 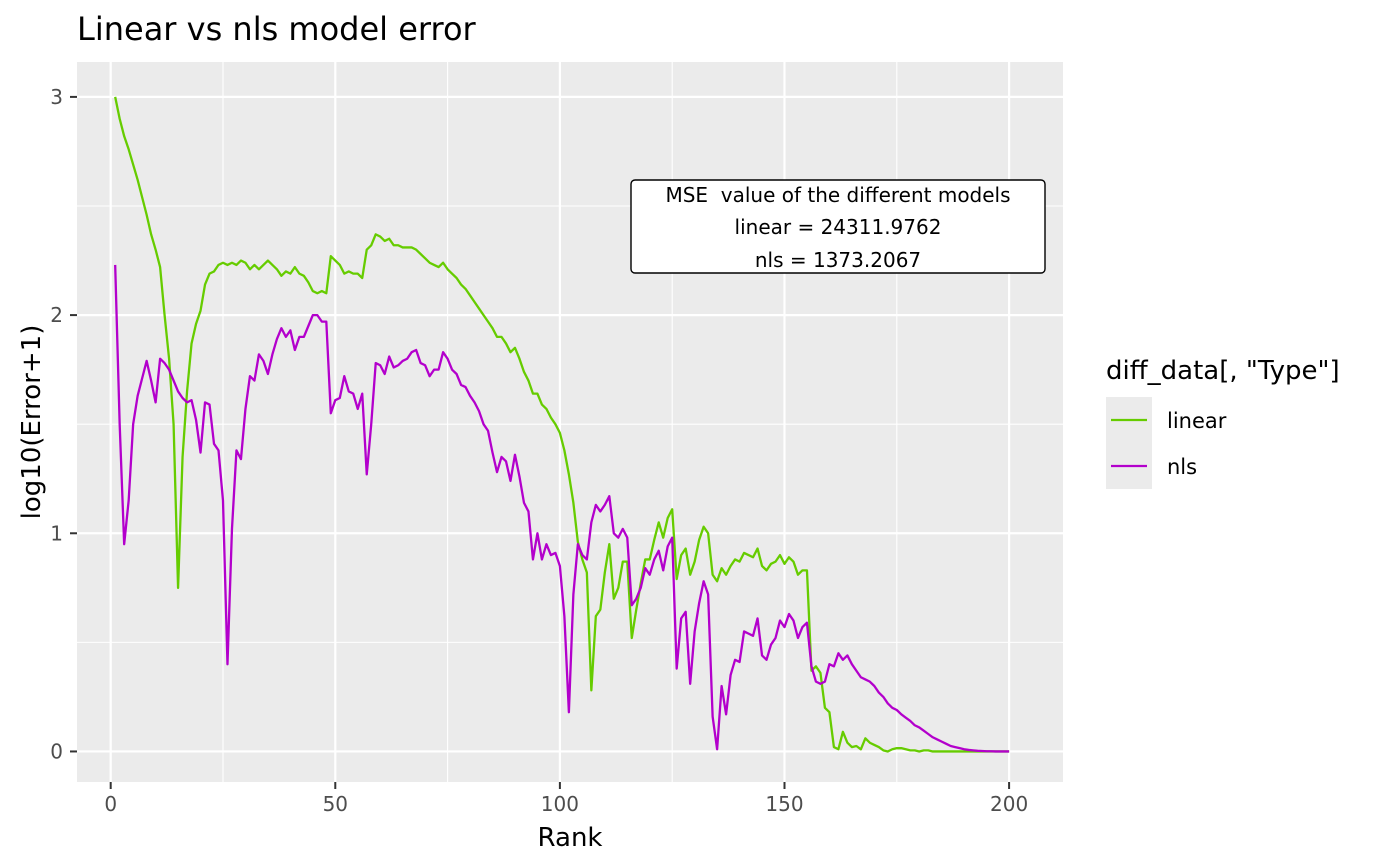 I want to click on x-tick-label: 100, so click(x=560, y=804).